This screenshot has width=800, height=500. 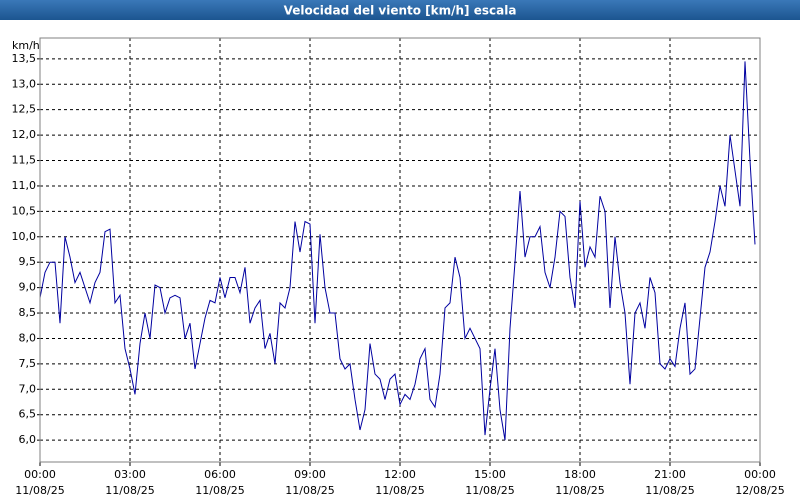 I want to click on y-tick-label: 6,0, so click(x=28, y=439).